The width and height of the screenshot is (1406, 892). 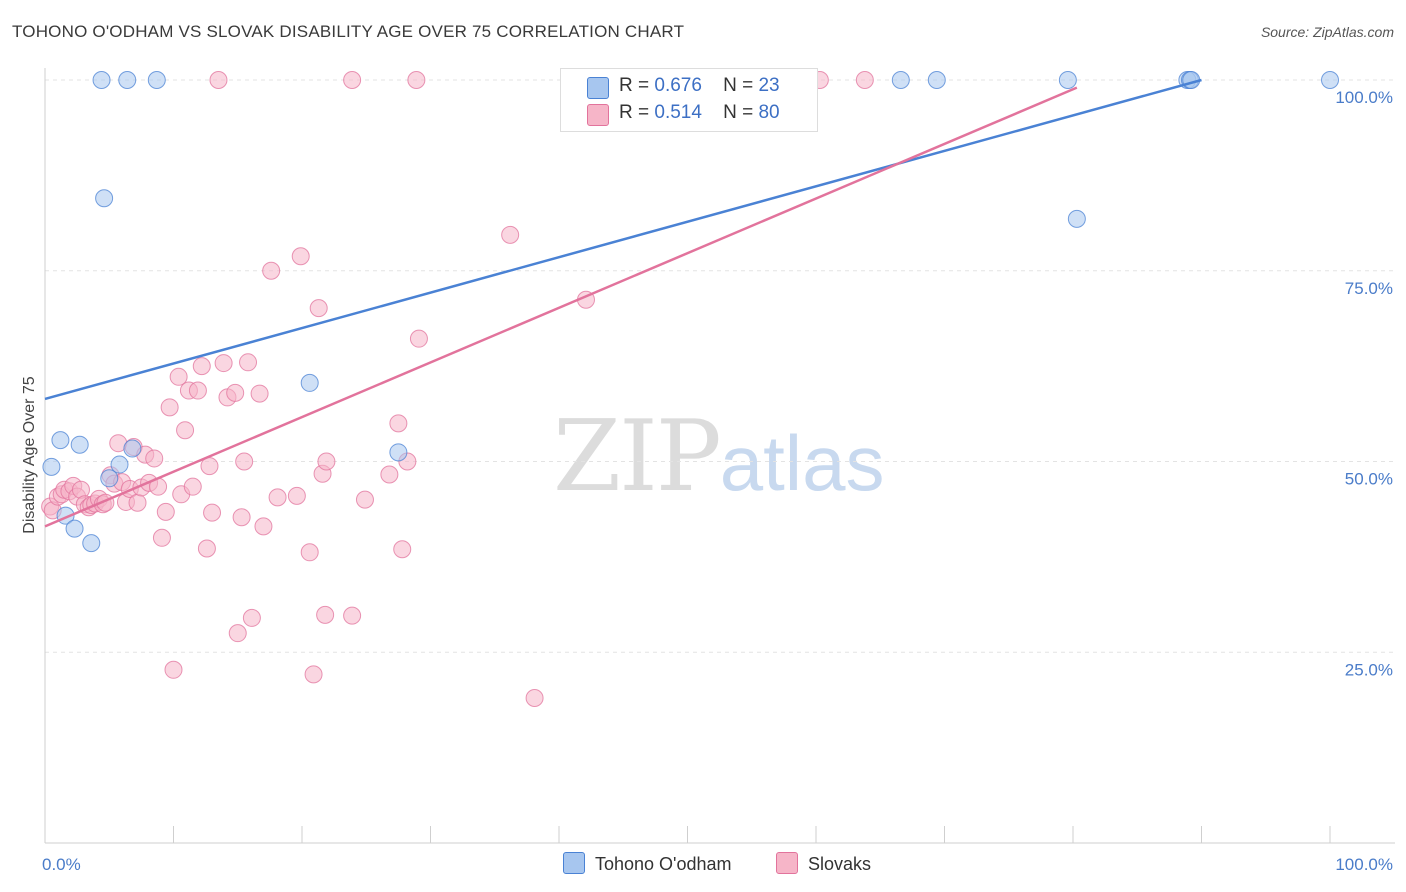 What do you see at coordinates (678, 112) in the screenshot?
I see `r-value-slovaks: 0.514` at bounding box center [678, 112].